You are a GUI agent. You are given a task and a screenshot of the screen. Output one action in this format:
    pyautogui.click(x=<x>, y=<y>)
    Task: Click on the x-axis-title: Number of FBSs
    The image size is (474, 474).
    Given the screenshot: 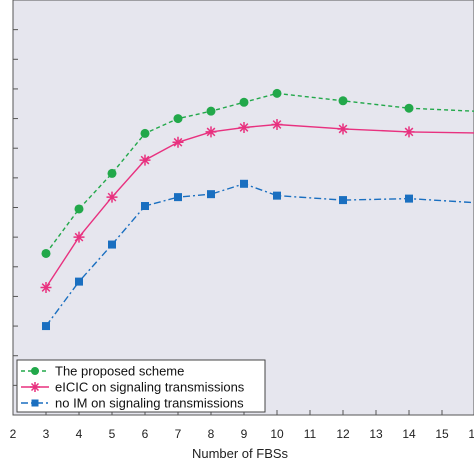 What is the action you would take?
    pyautogui.click(x=240, y=453)
    